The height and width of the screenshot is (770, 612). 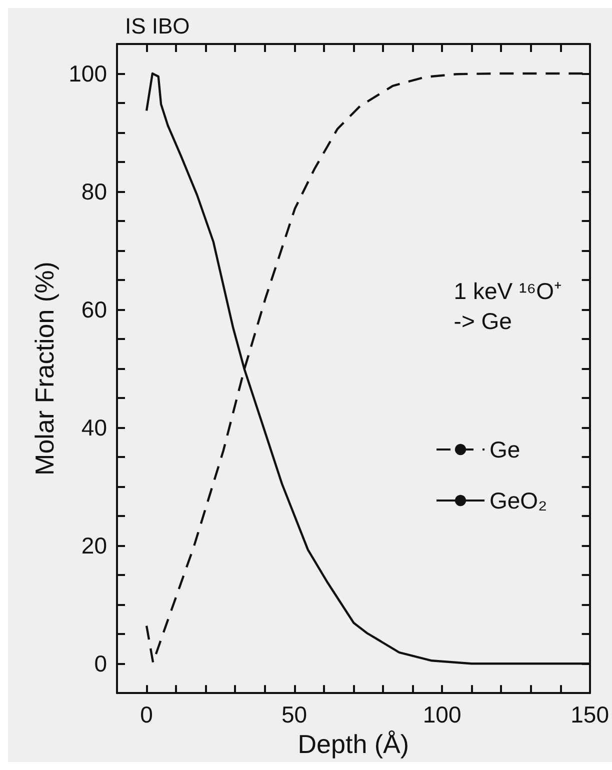 What do you see at coordinates (94, 545) in the screenshot?
I see `y-tick-label: 20` at bounding box center [94, 545].